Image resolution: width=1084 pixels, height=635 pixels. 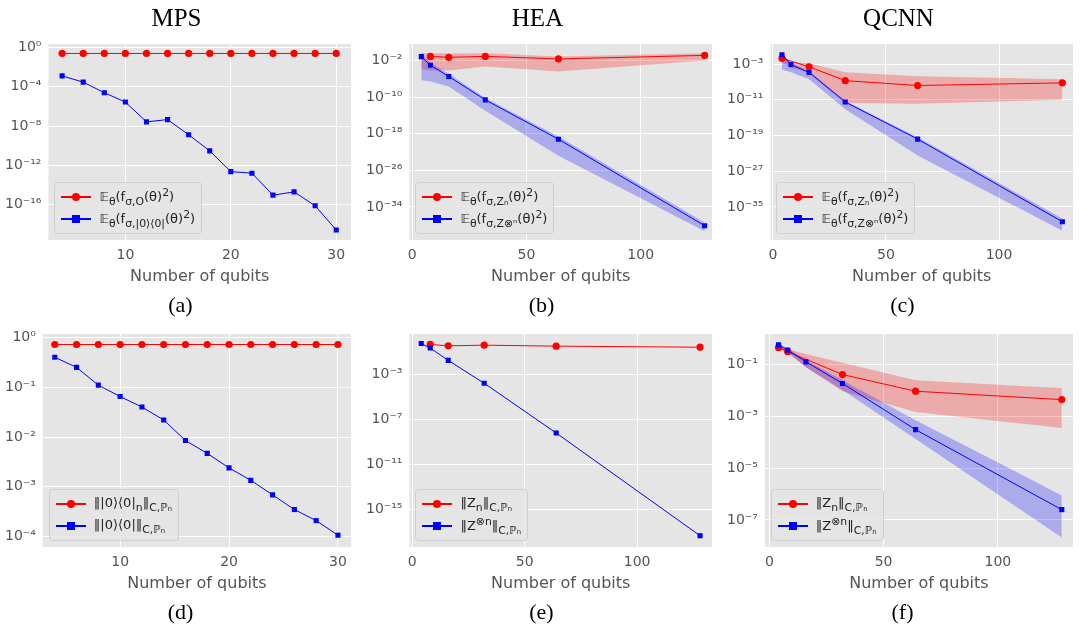 What do you see at coordinates (537, 17) in the screenshot?
I see `chart-title: HEA` at bounding box center [537, 17].